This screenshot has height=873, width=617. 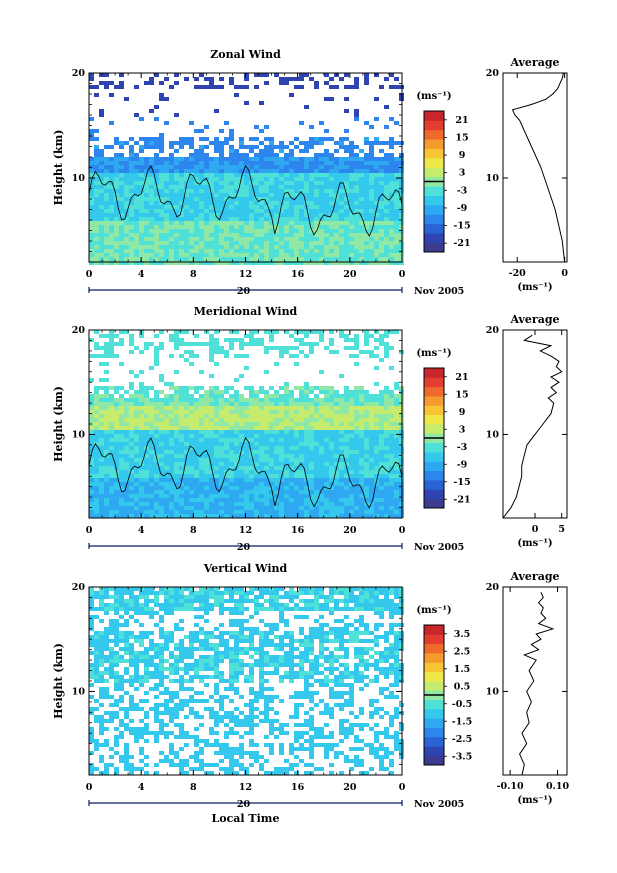 What do you see at coordinates (538, 167) in the screenshot?
I see `profile-line` at bounding box center [538, 167].